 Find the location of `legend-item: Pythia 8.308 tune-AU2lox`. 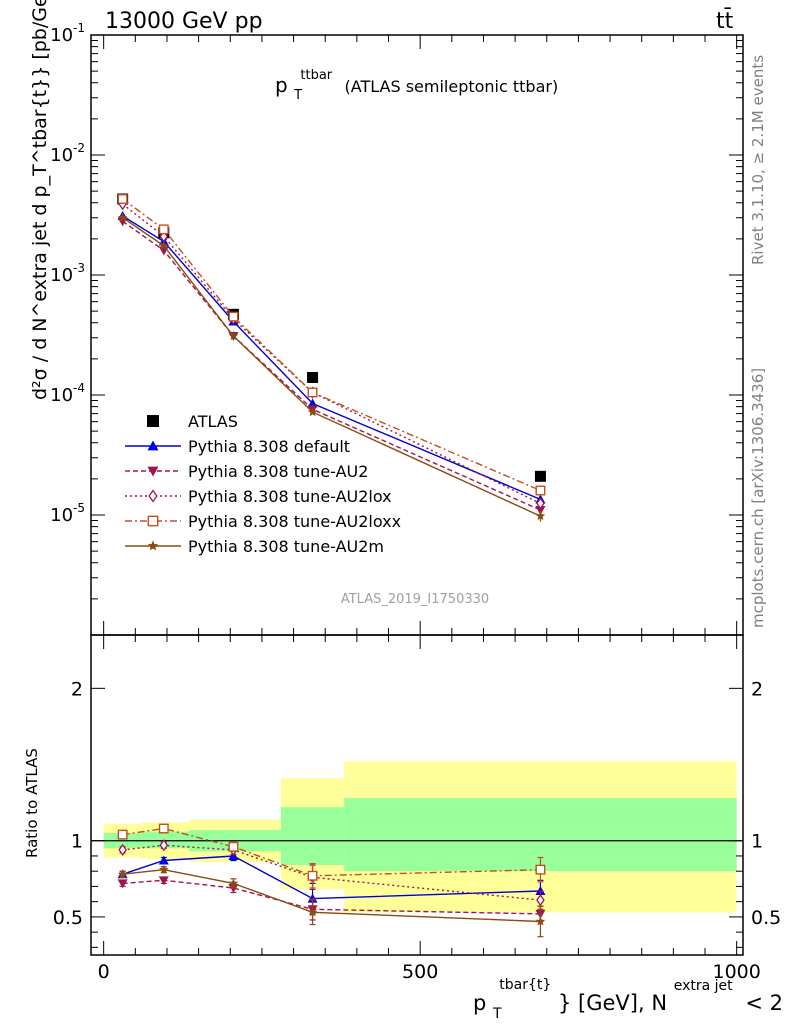

legend-item: Pythia 8.308 tune-AU2lox is located at coordinates (258, 496).